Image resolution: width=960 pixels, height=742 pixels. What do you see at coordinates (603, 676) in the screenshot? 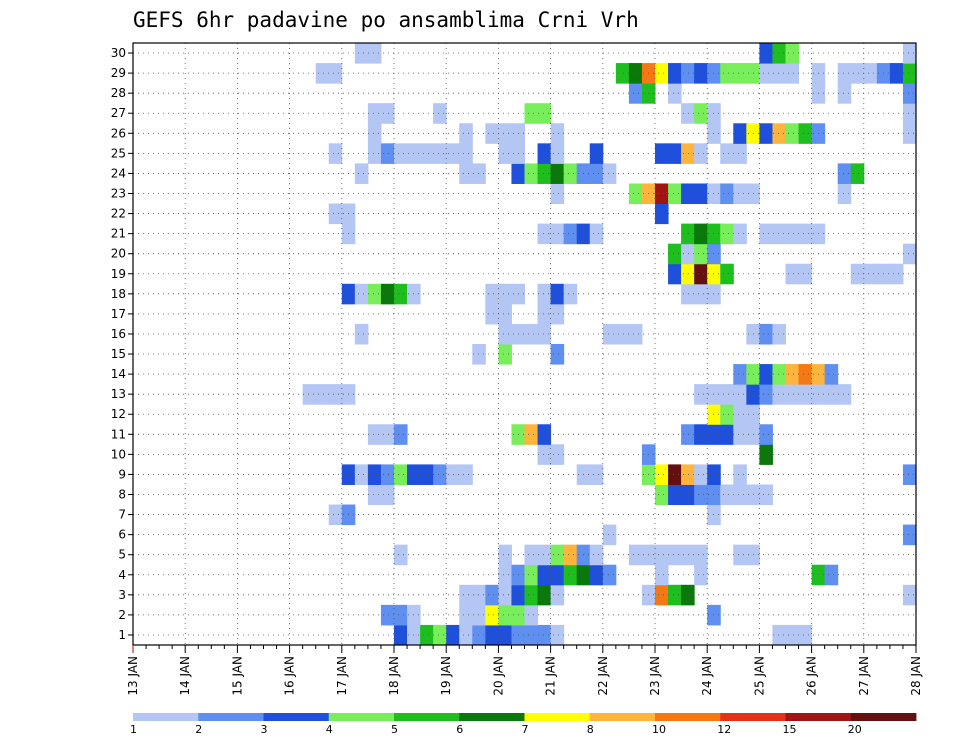
I see `x-tick-label: 22 JAN` at bounding box center [603, 676].